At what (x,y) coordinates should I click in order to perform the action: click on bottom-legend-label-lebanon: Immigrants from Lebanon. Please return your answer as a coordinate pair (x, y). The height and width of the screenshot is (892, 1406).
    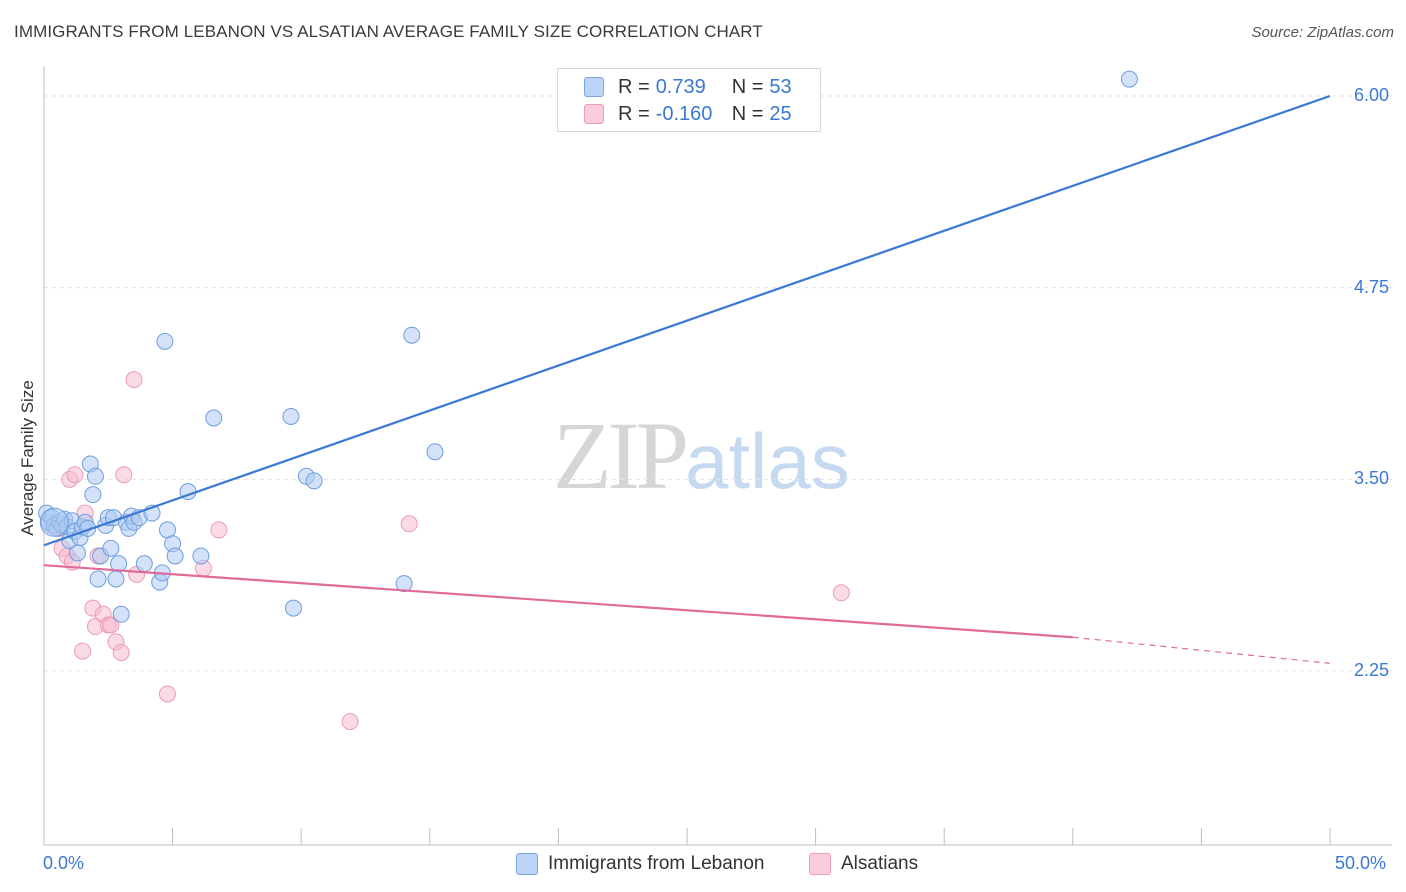
    Looking at the image, I should click on (656, 863).